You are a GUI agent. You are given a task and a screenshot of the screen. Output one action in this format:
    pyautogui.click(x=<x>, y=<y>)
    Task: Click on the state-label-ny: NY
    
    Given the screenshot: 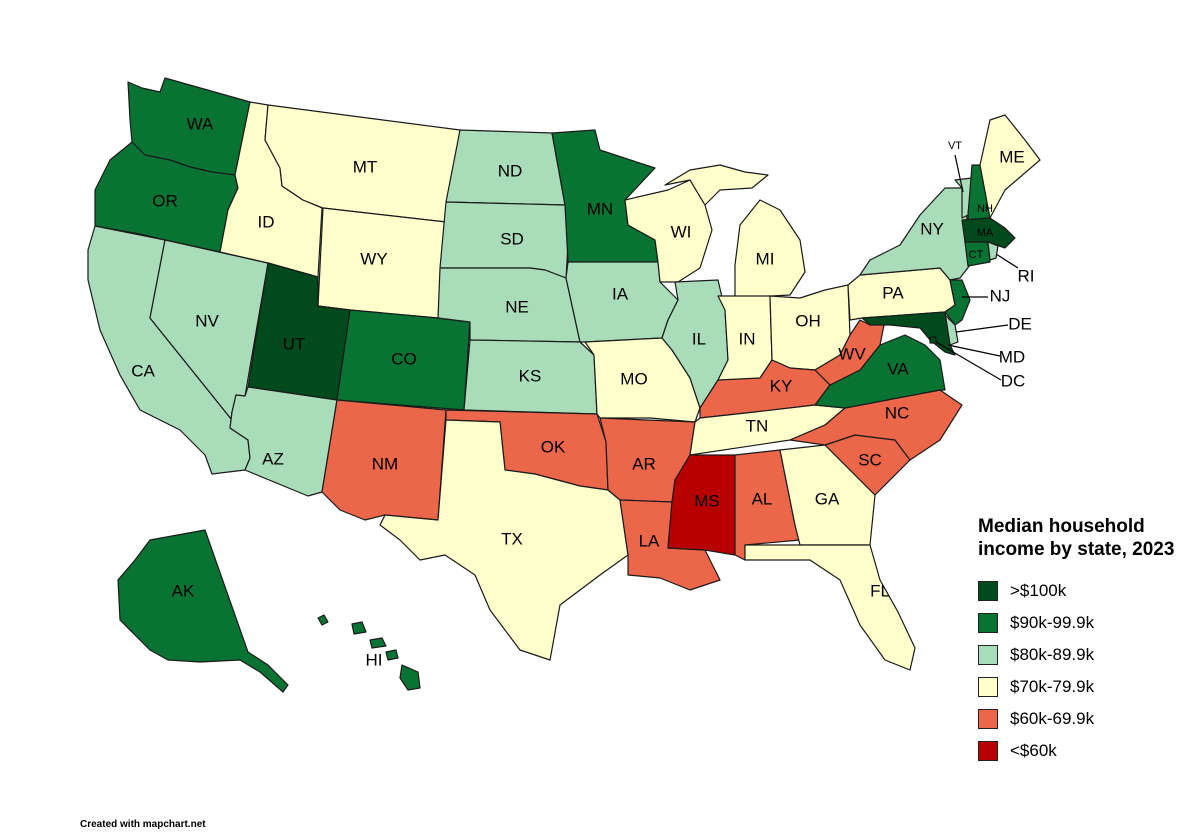 What is the action you would take?
    pyautogui.click(x=932, y=228)
    